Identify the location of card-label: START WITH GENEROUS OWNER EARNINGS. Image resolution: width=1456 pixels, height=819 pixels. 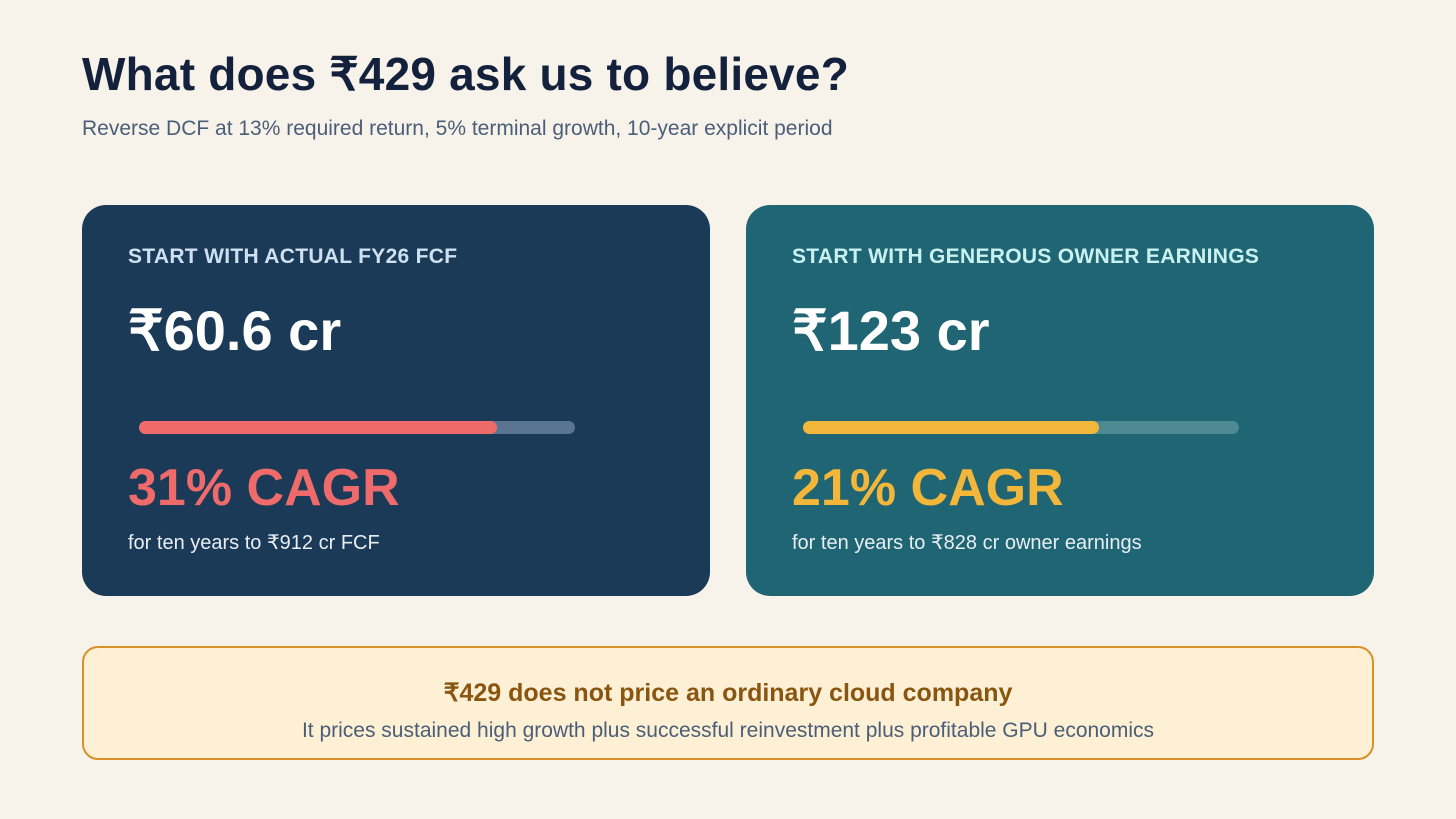
(1026, 256).